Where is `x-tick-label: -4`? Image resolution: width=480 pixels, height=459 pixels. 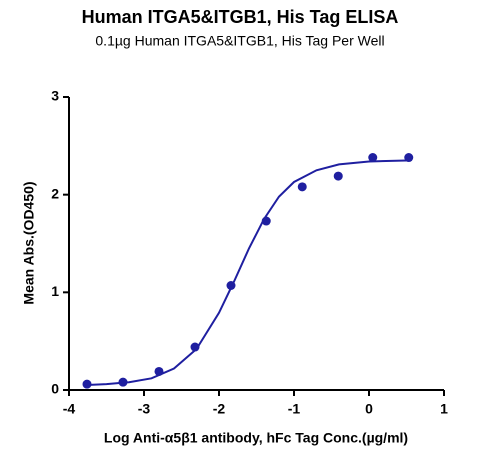
x-tick-label: -4 is located at coordinates (69, 409).